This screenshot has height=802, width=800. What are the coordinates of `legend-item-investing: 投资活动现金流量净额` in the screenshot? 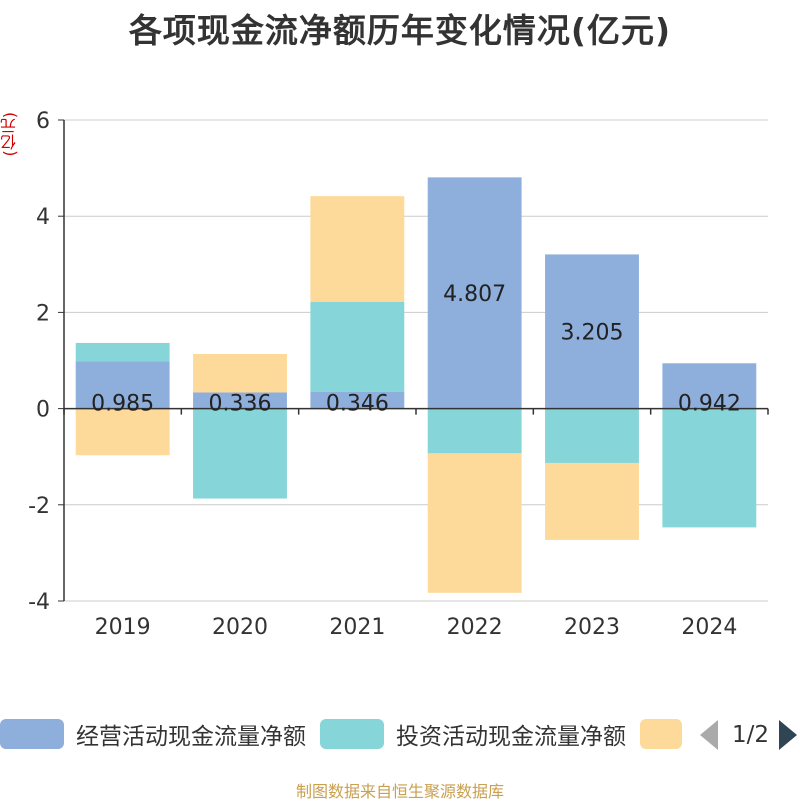 It's located at (473, 734).